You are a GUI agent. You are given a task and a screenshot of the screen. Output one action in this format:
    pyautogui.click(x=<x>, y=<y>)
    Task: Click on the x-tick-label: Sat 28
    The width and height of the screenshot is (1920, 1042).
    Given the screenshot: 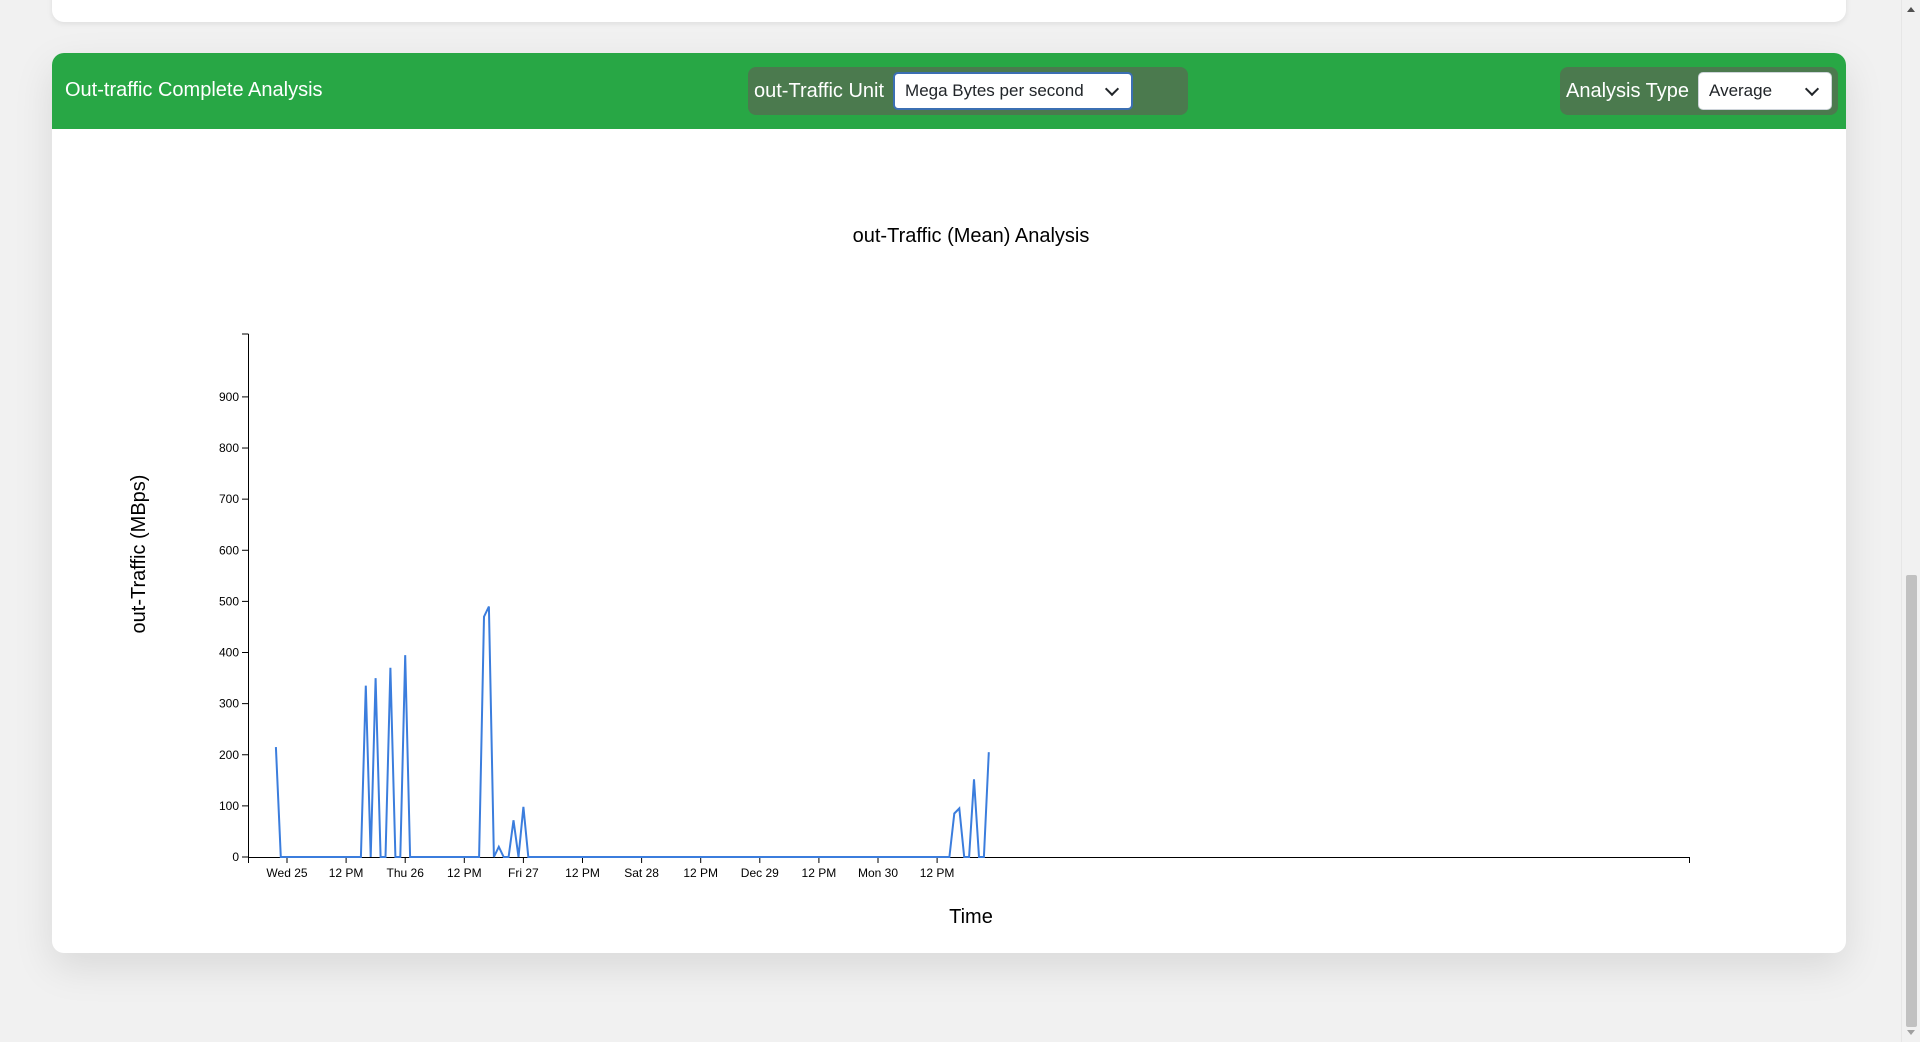 What is the action you would take?
    pyautogui.click(x=641, y=873)
    